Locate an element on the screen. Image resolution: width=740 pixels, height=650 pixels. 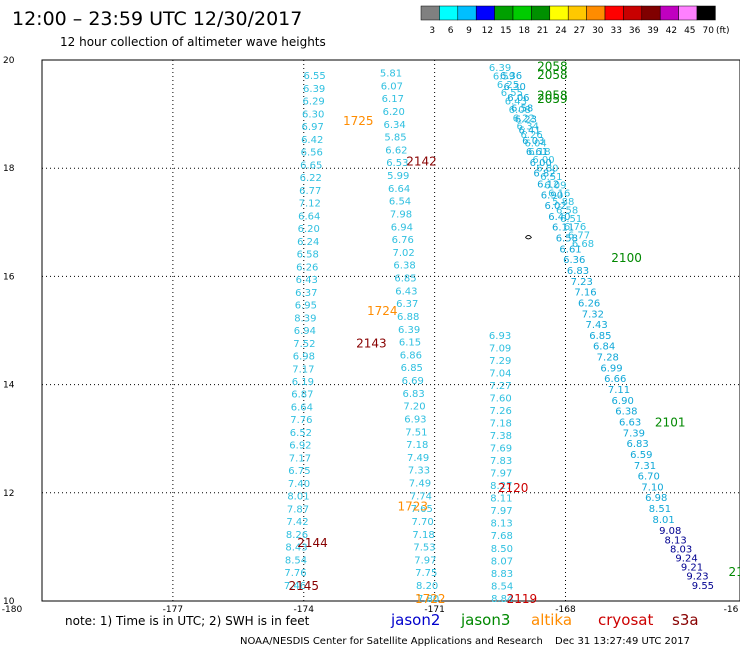
data-label: 6.83 is located at coordinates (413, 394).